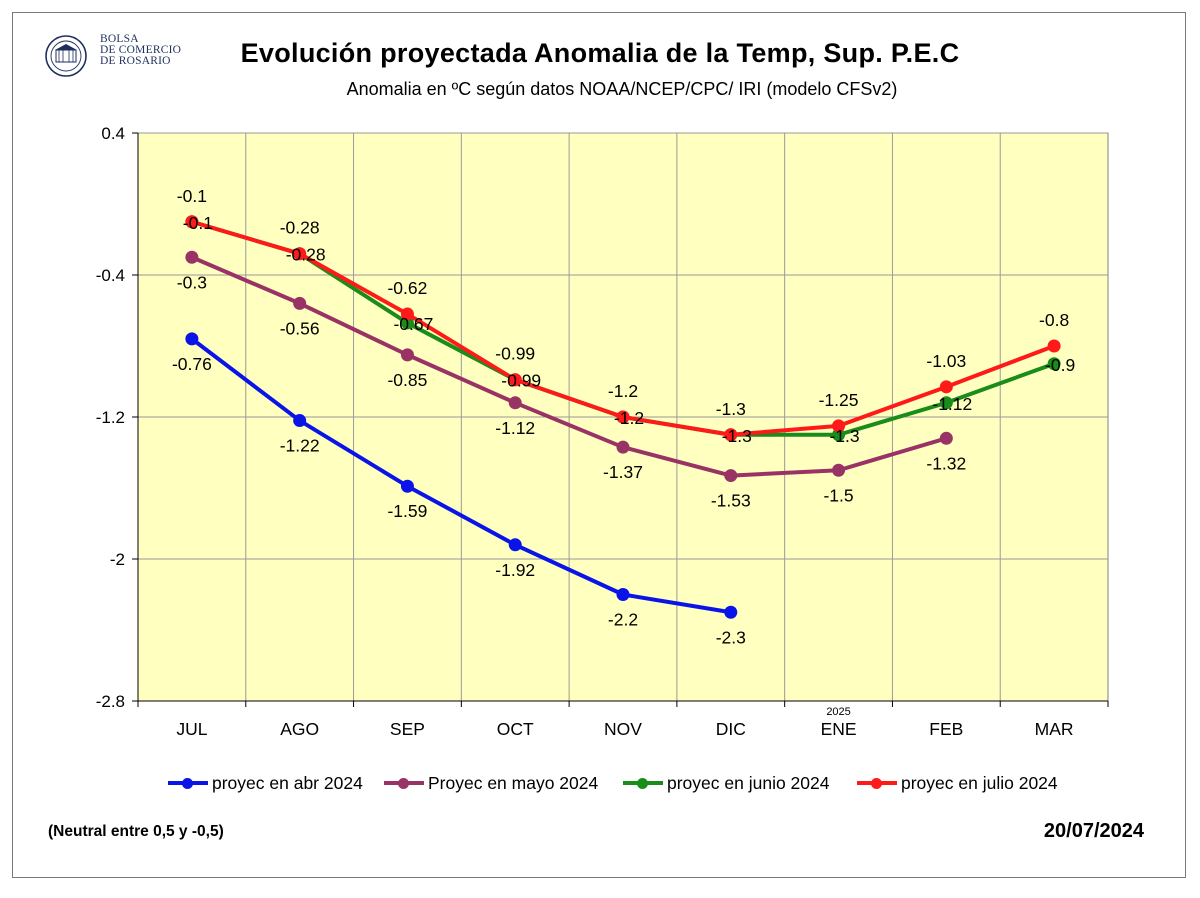 The height and width of the screenshot is (898, 1200). I want to click on x-tick-label: OCT, so click(515, 729).